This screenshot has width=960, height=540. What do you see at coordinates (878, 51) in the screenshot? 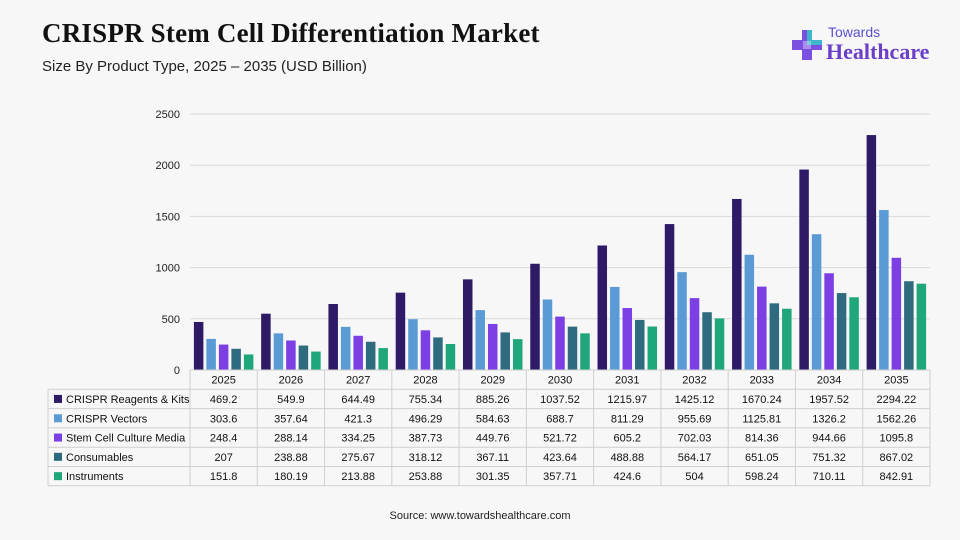
I see `logo-text-bottom: Healthcare` at bounding box center [878, 51].